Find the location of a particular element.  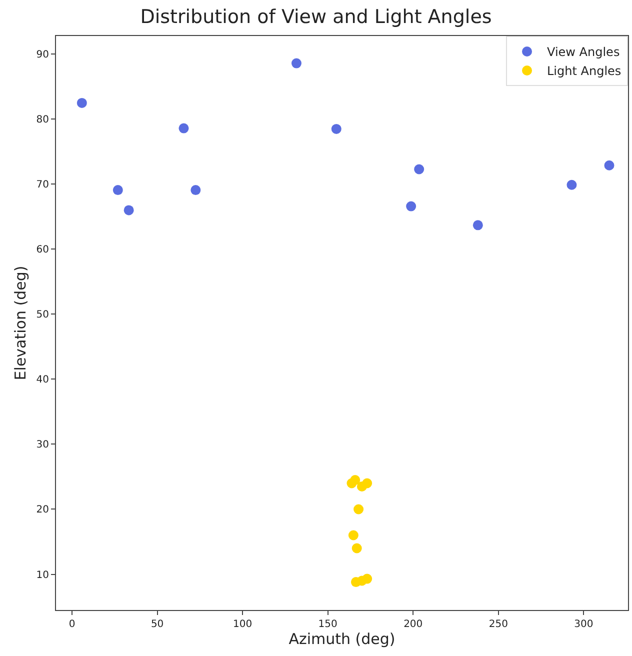

y-tick-label: 30 is located at coordinates (42, 445).